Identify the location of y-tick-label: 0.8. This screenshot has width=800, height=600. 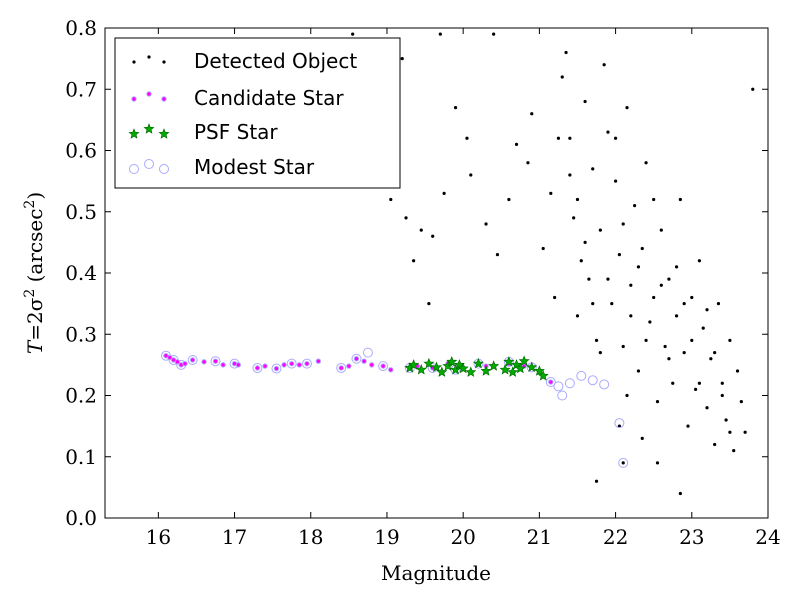
(81, 28).